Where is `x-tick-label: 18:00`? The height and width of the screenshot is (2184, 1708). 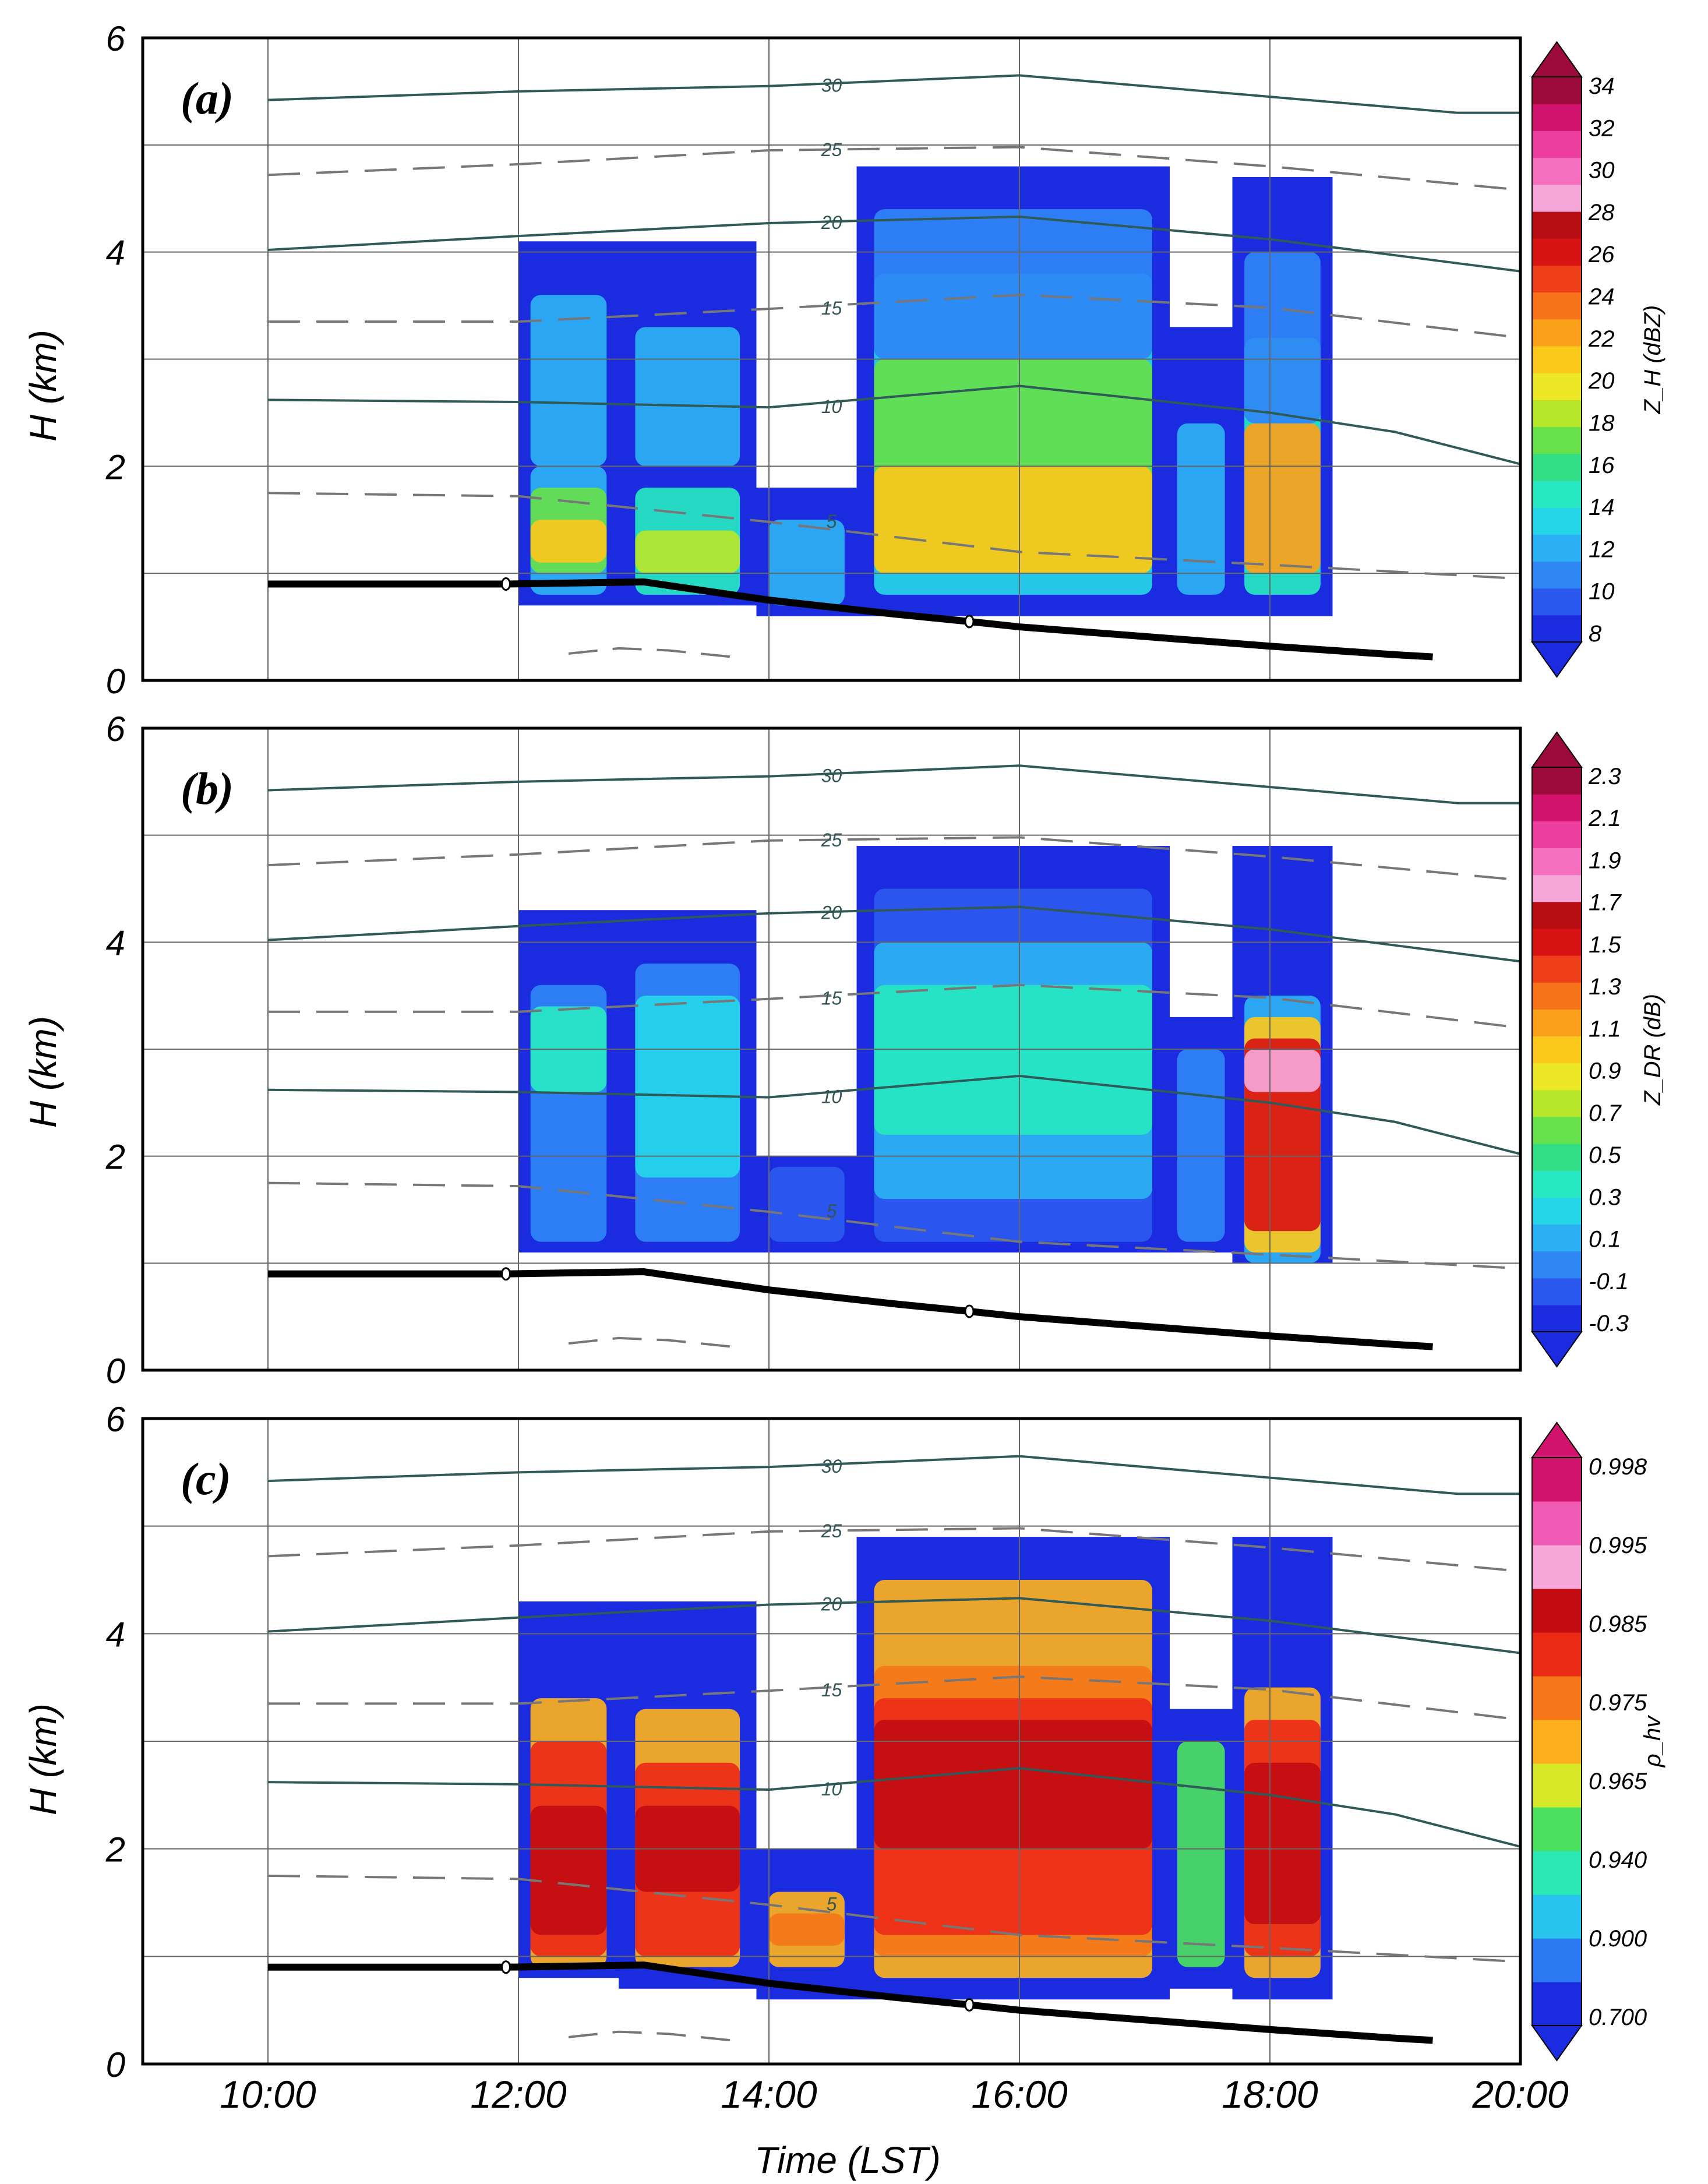 x-tick-label: 18:00 is located at coordinates (1270, 2094).